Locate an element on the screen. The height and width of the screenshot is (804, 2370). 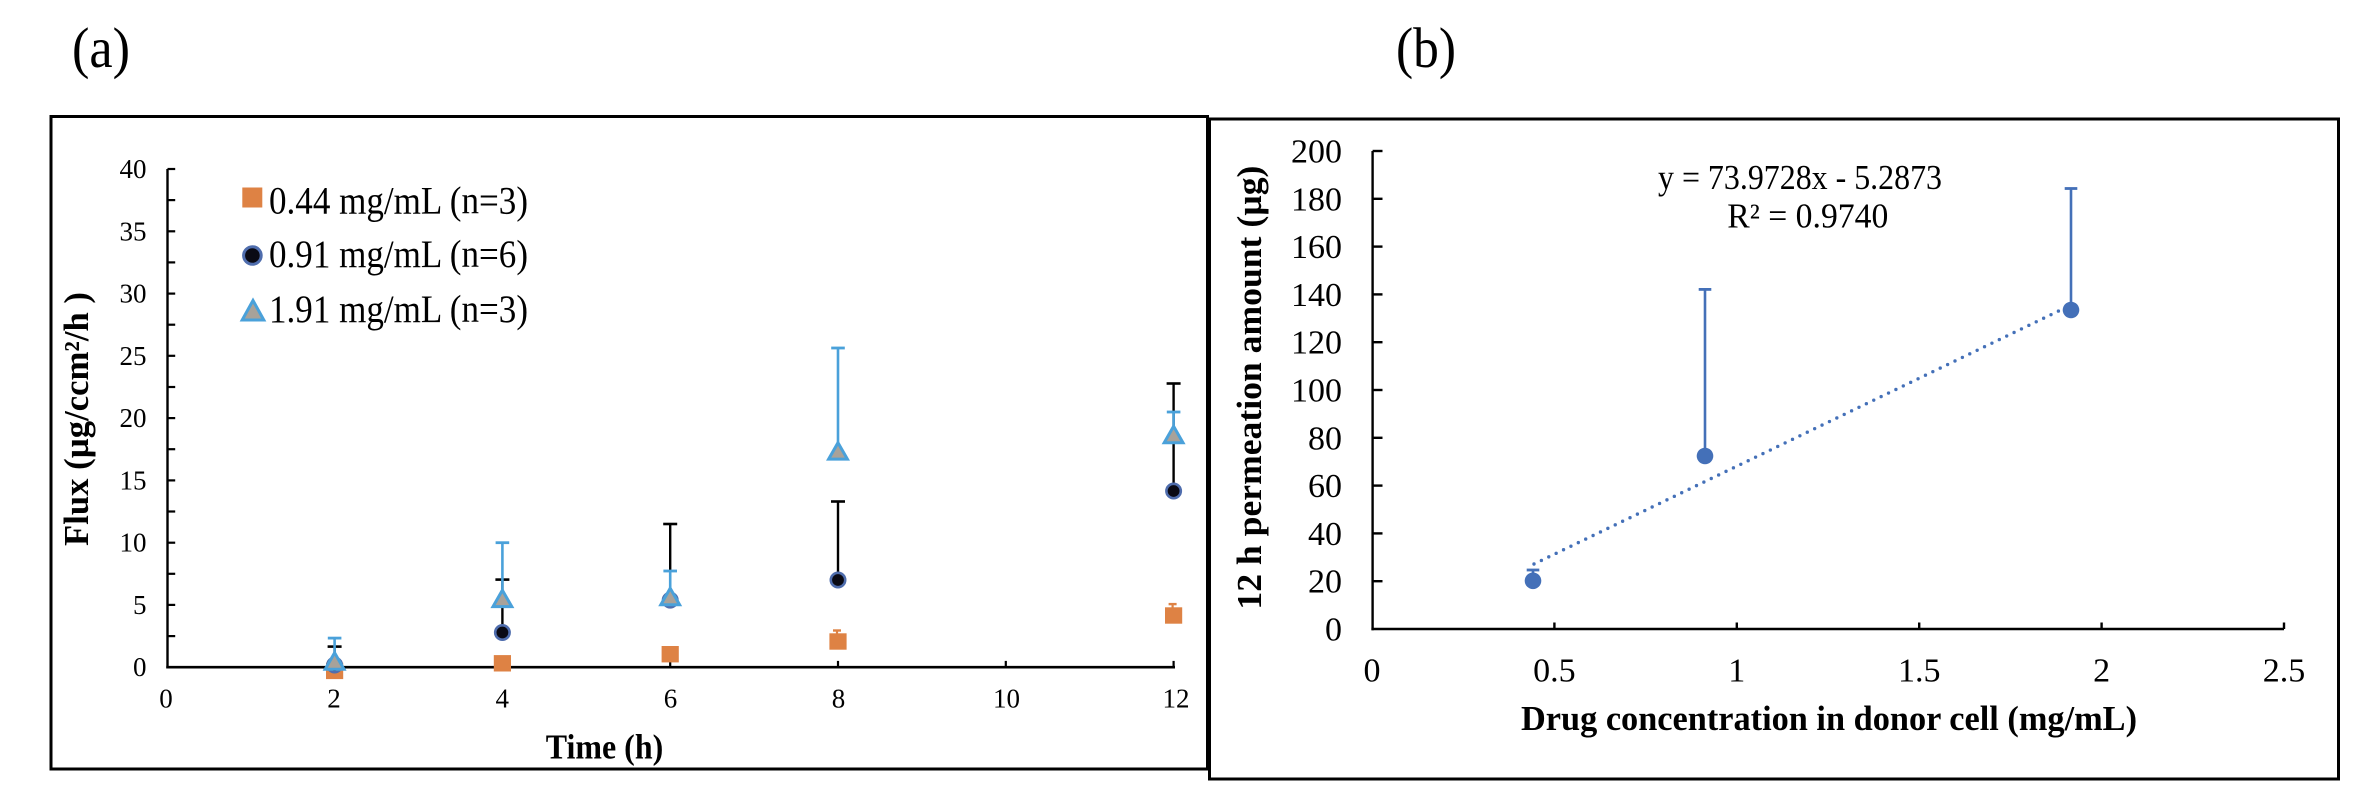
svg-text: 8 is located at coordinates (839, 699).